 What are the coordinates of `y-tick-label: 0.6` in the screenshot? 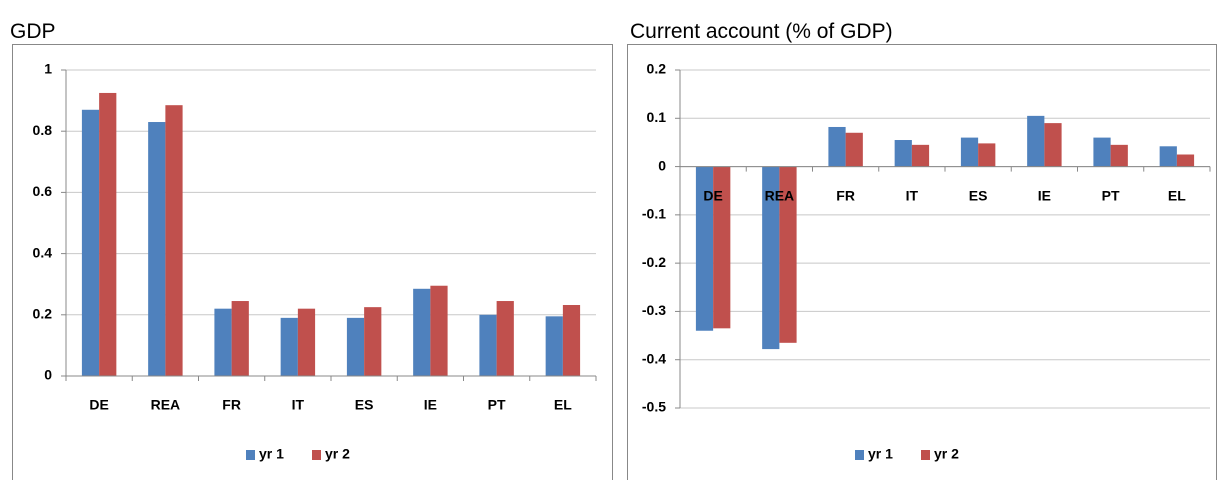 It's located at (43, 191).